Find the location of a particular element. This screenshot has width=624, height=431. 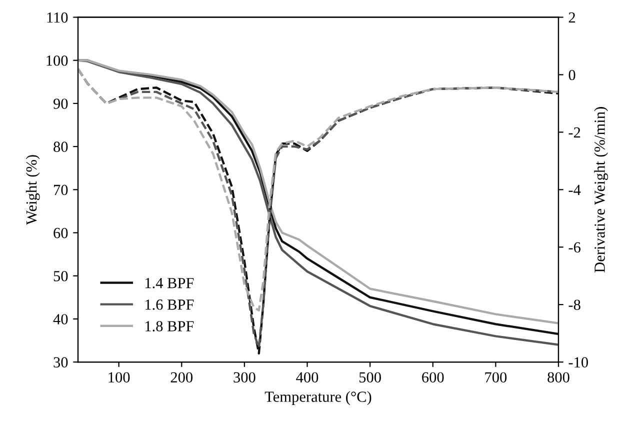

x-tick-label: 200 is located at coordinates (181, 377).